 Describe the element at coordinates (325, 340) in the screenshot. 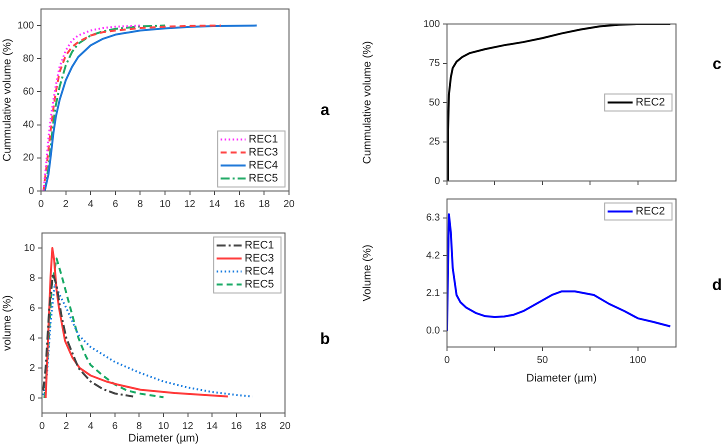

I see `text: b` at that location.